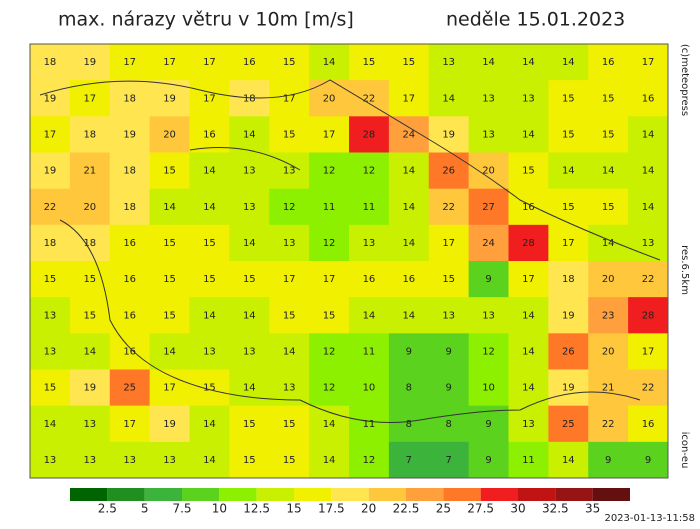  What do you see at coordinates (145, 509) in the screenshot?
I see `colorbar-label: 5` at bounding box center [145, 509].